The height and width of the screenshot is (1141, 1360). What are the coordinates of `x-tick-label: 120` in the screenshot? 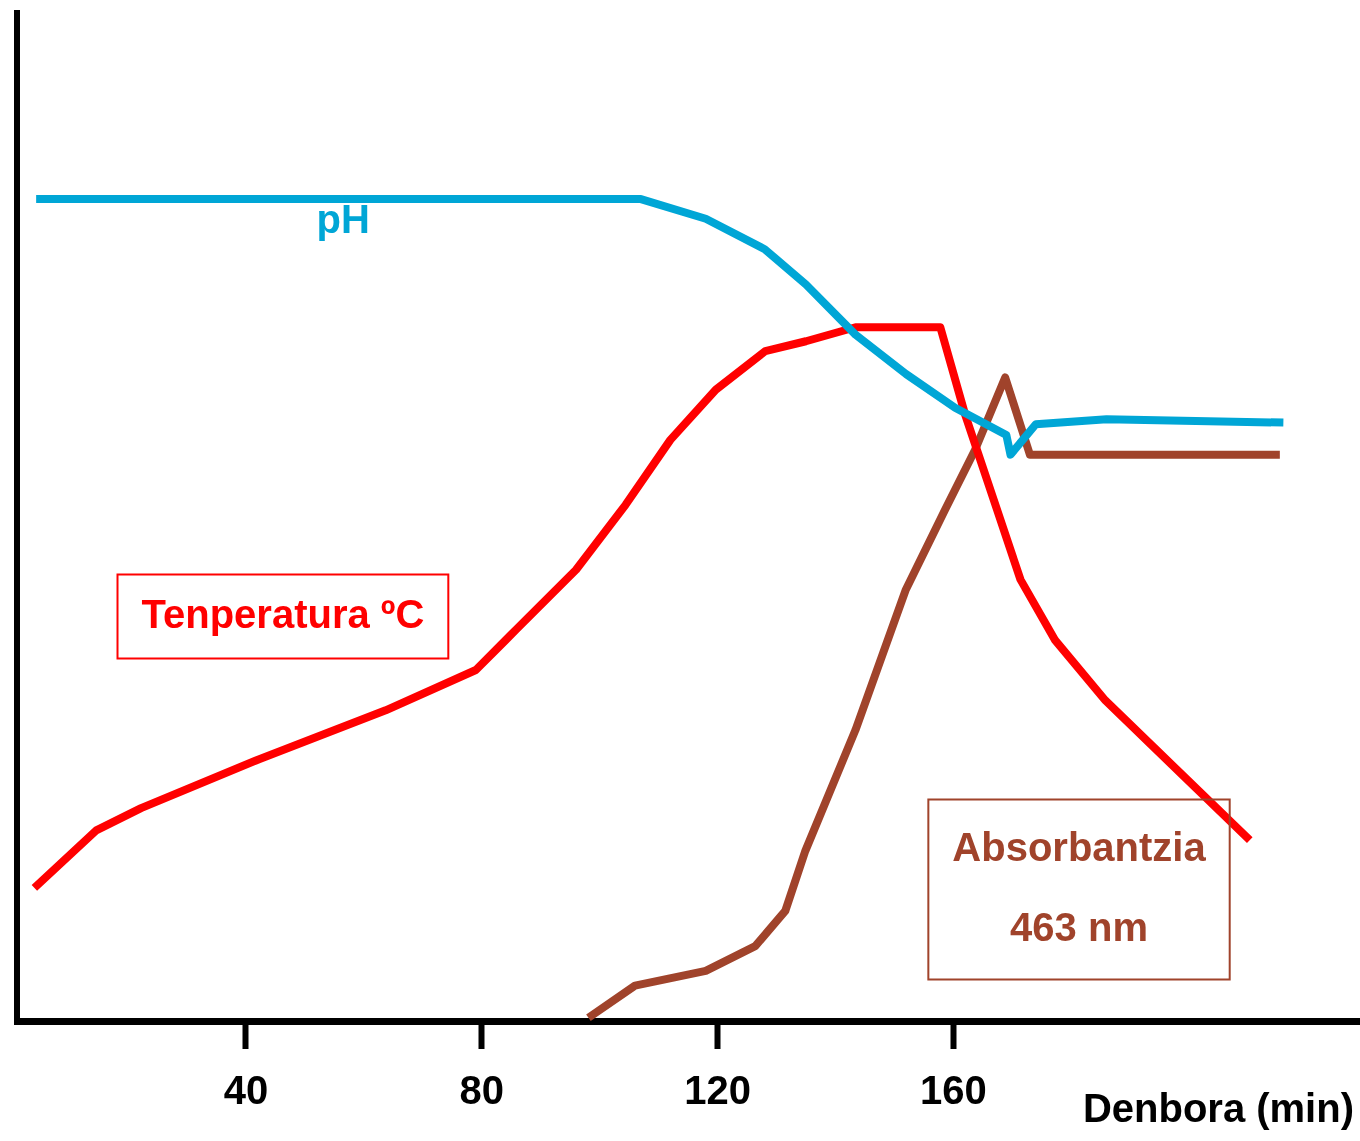 It's located at (717, 1090).